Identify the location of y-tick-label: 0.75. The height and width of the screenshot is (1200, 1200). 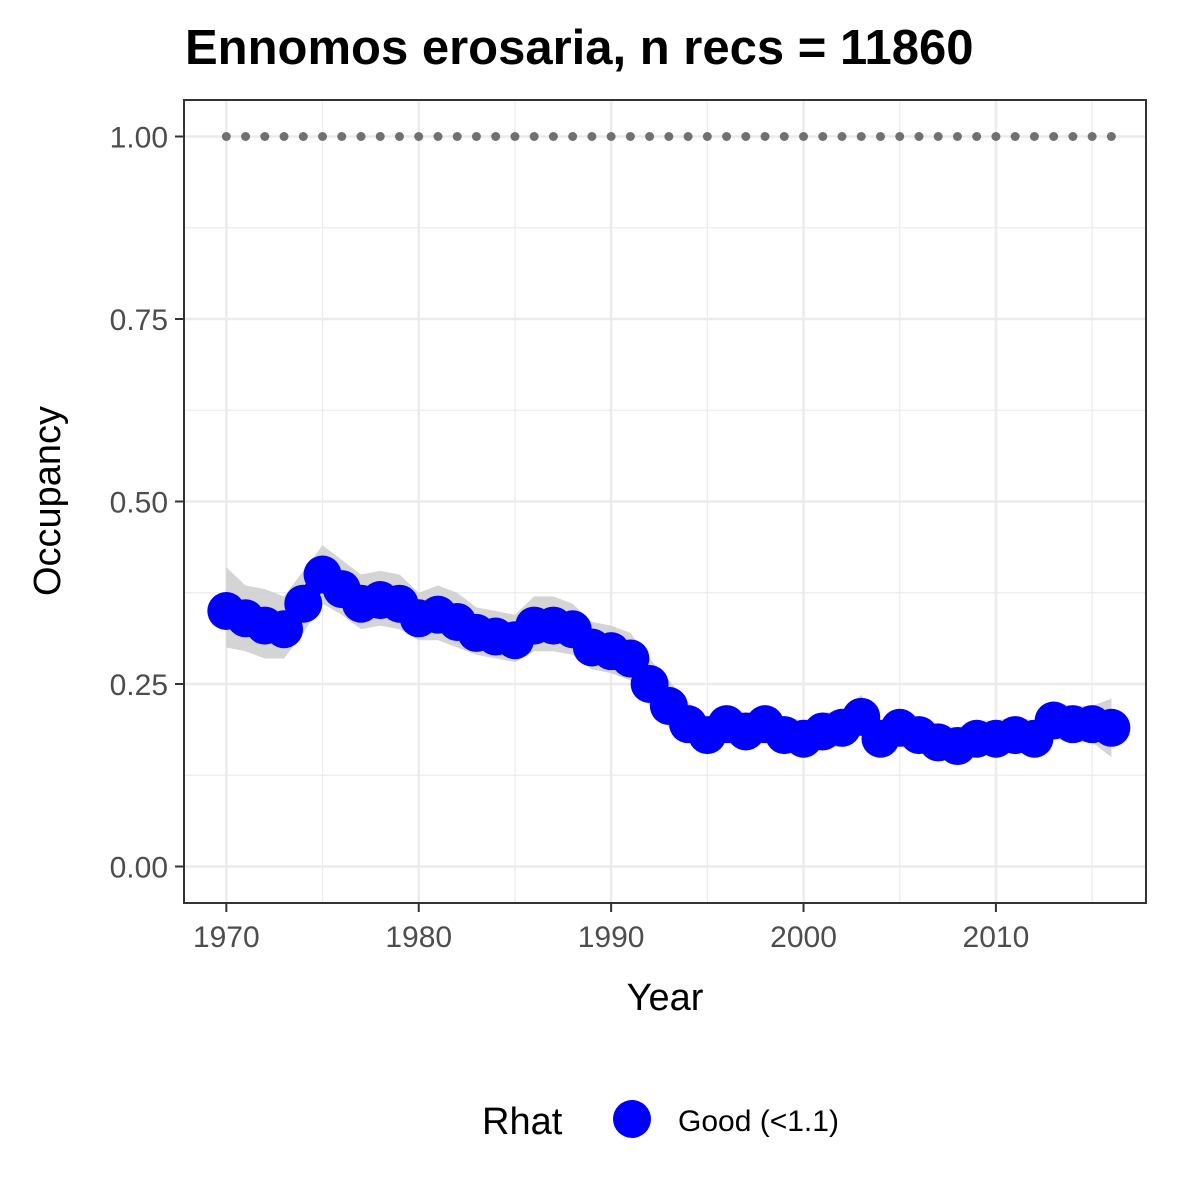
(139, 320).